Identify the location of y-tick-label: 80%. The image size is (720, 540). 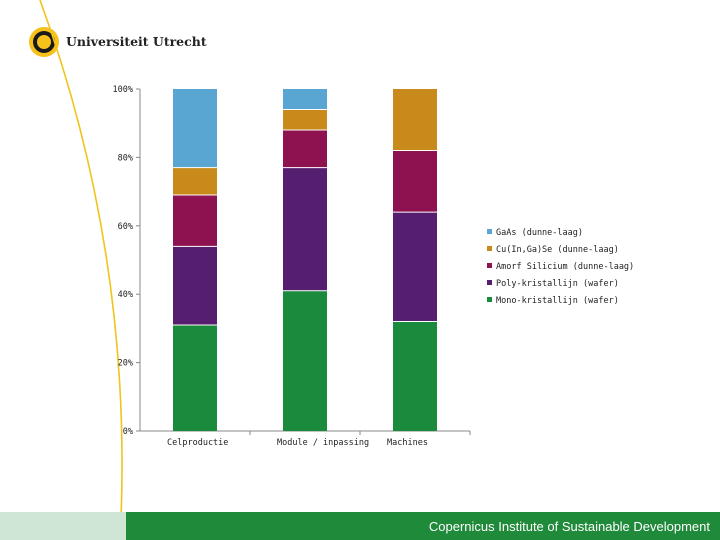
(125, 158).